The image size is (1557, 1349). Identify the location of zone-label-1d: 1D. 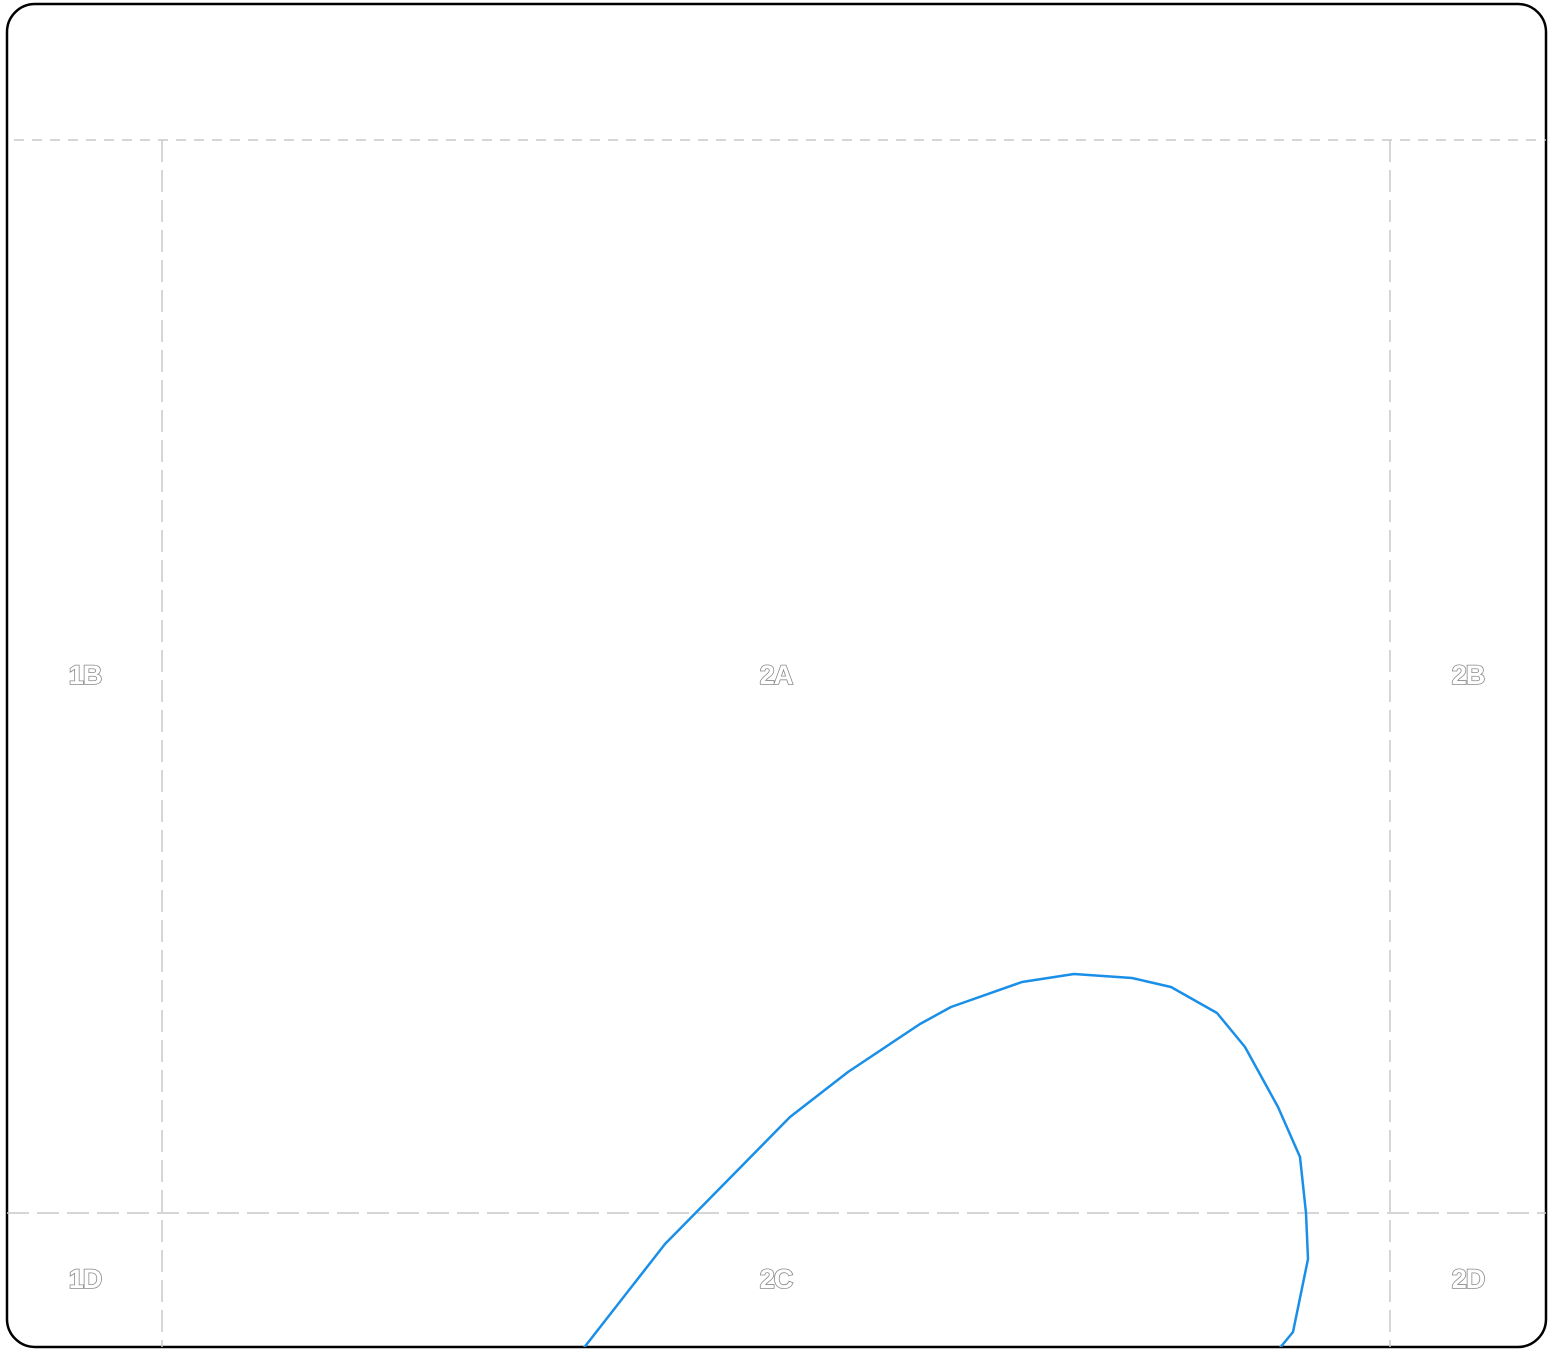
(85, 1279).